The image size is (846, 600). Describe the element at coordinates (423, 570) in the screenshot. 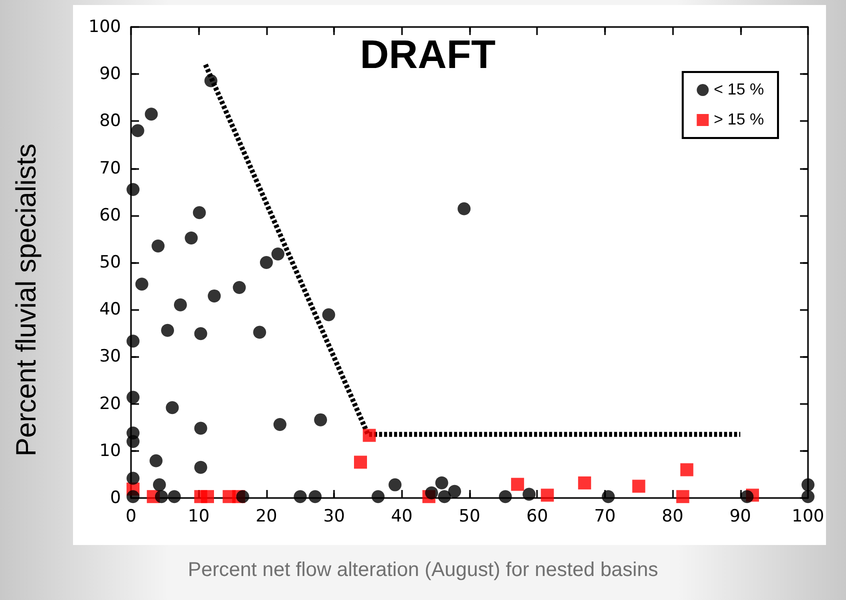

I see `x-axis-title: Percent net flow alteration (August) for nested basins` at that location.